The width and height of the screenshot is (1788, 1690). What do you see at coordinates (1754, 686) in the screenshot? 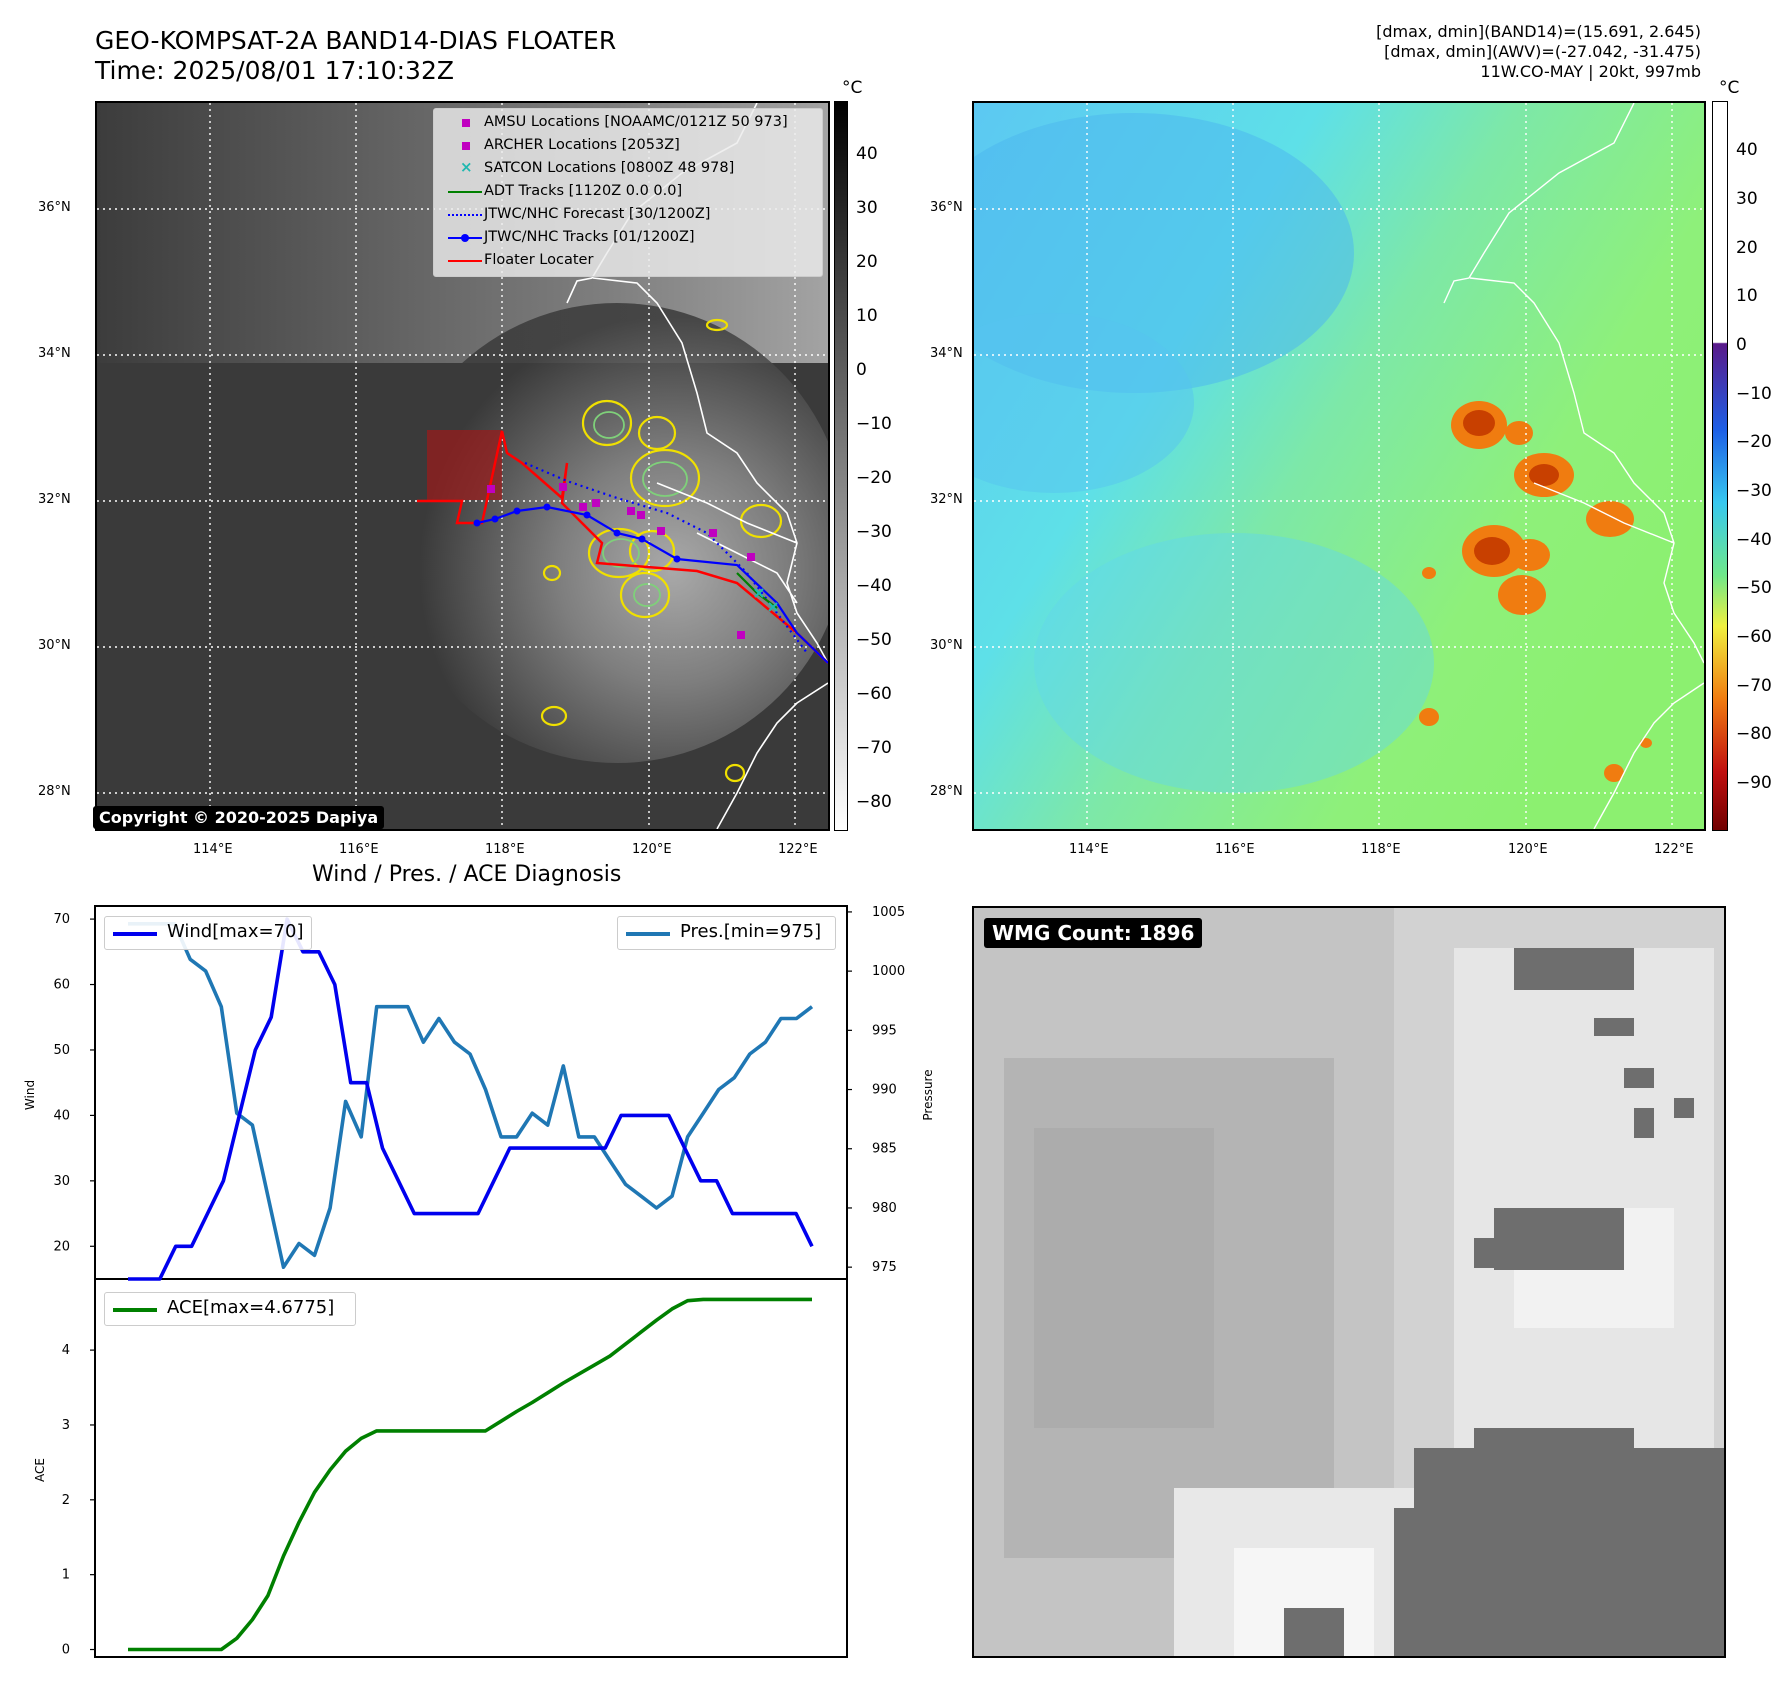
I see `awv-cbar-tick: −70` at bounding box center [1754, 686].